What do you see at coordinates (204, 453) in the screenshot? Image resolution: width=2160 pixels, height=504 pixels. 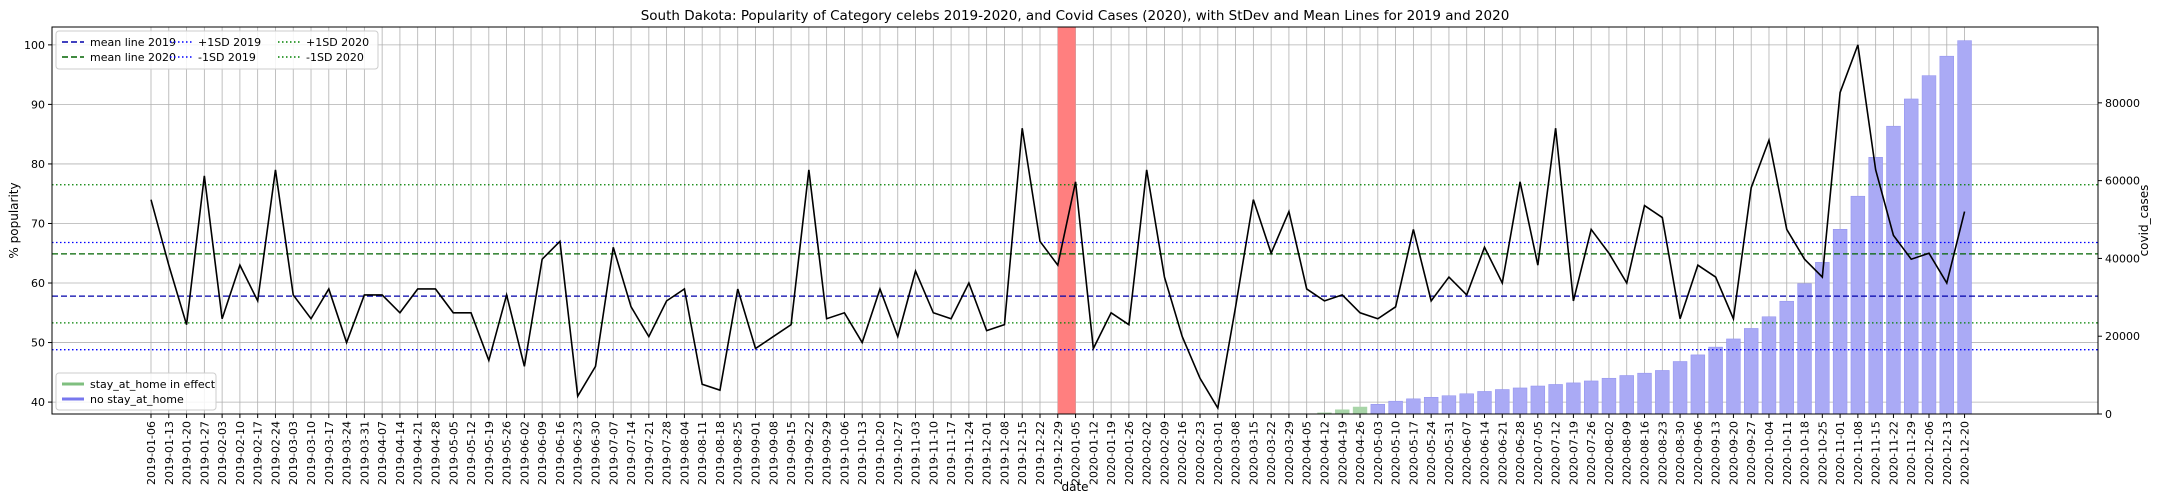 I see `x-tick-label: 2019-01-27` at bounding box center [204, 453].